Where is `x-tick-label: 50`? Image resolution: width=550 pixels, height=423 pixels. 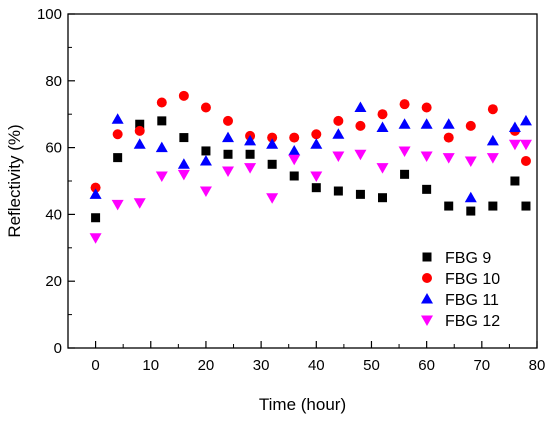
x-tick-label: 50 is located at coordinates (371, 365).